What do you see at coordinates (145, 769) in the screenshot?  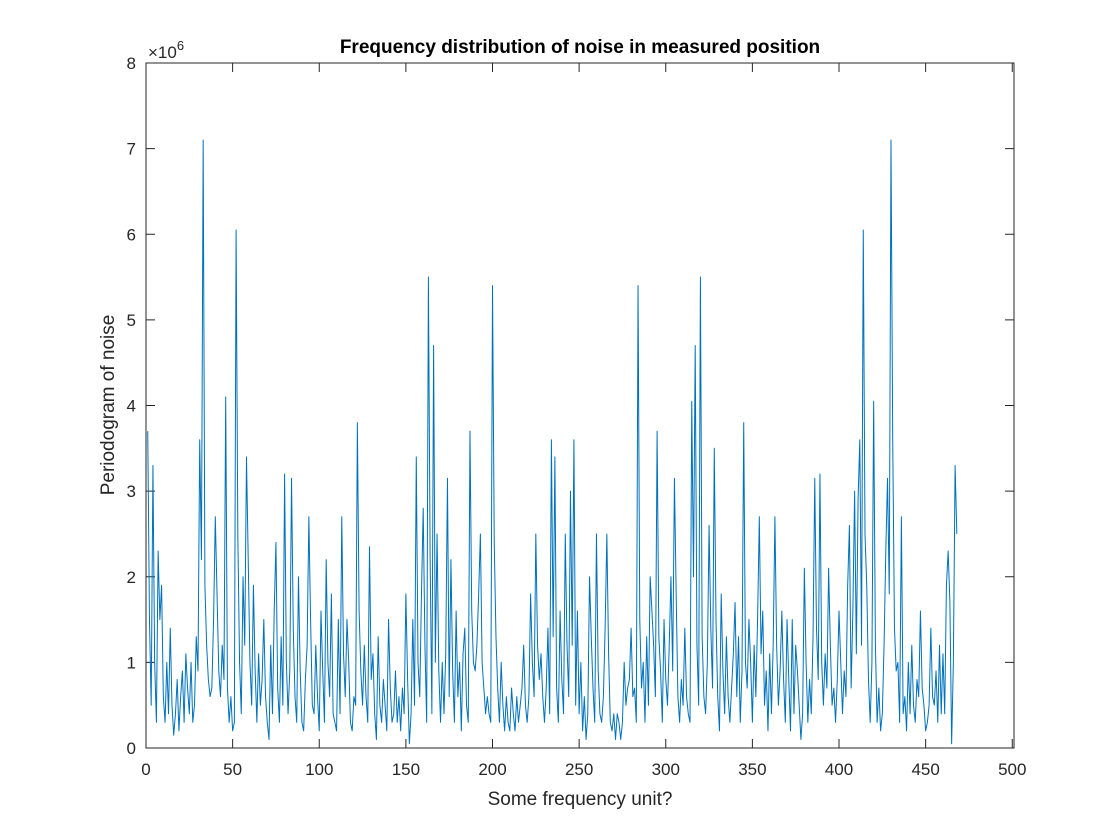 I see `x-tick-label: 0` at bounding box center [145, 769].